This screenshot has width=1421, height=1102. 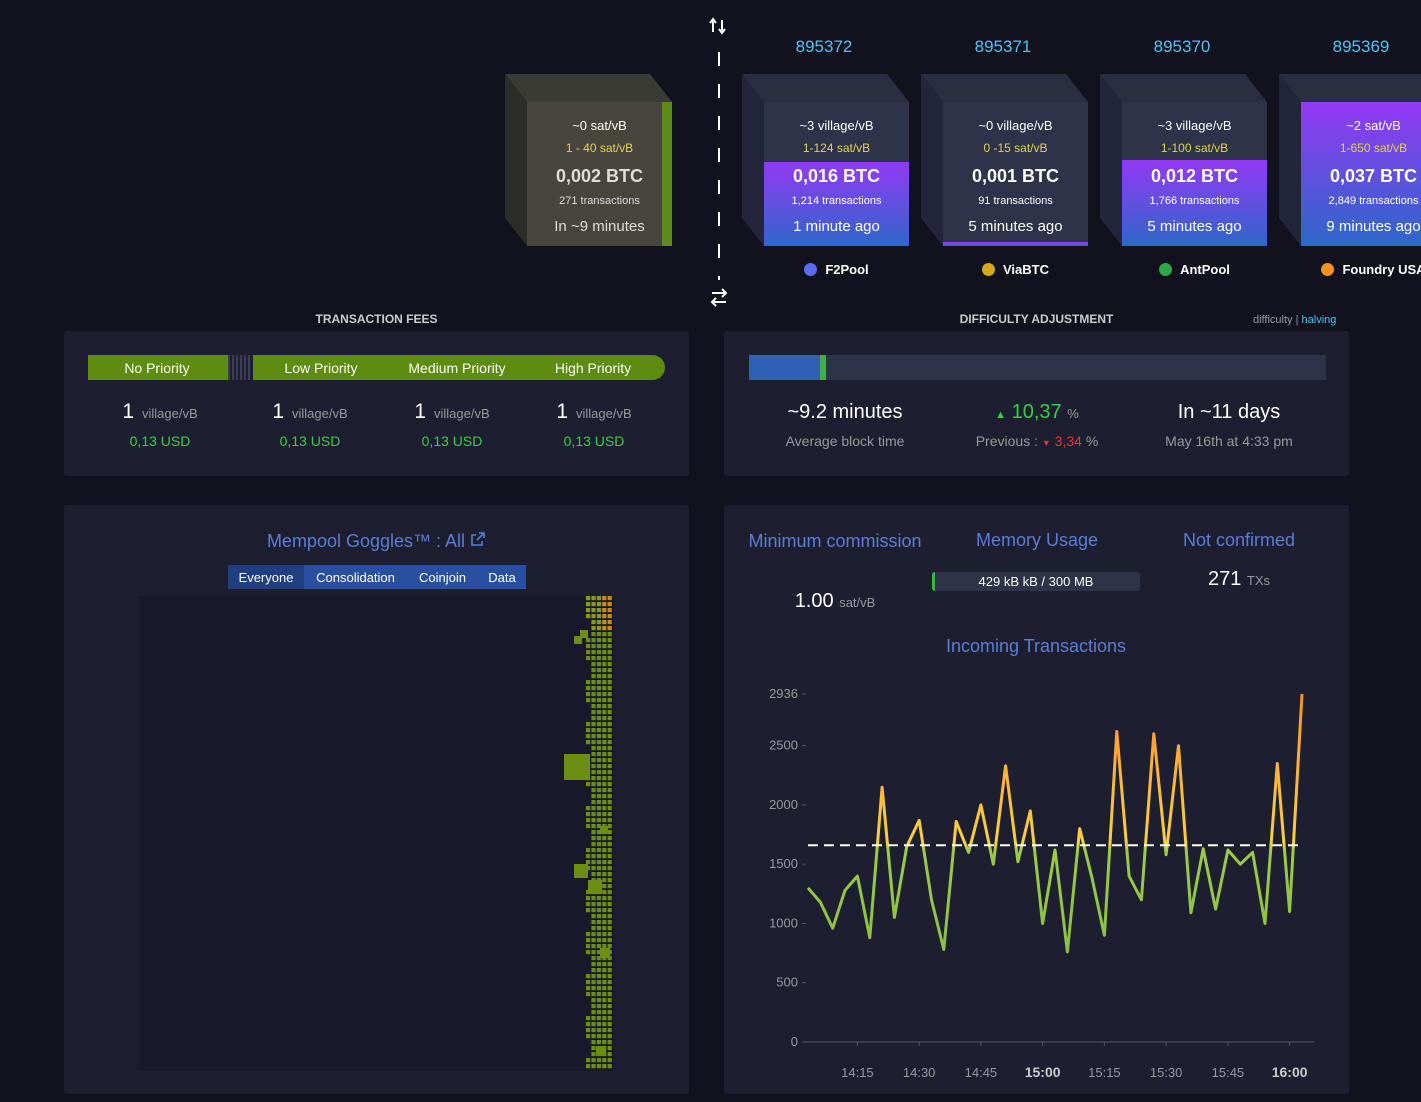 I want to click on y-tick-label: 2000, so click(x=783, y=804).